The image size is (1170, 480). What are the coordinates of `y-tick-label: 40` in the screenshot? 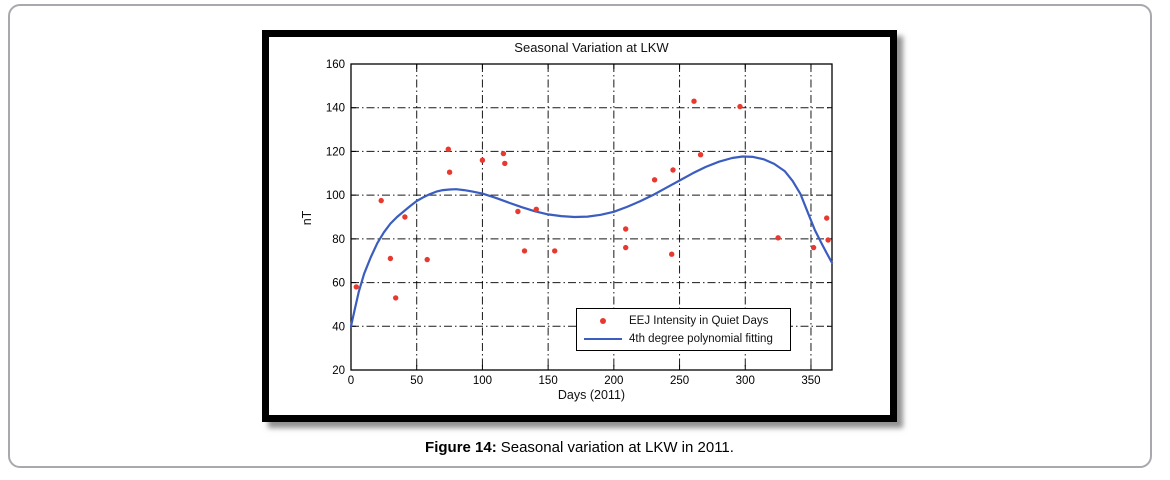 It's located at (338, 327).